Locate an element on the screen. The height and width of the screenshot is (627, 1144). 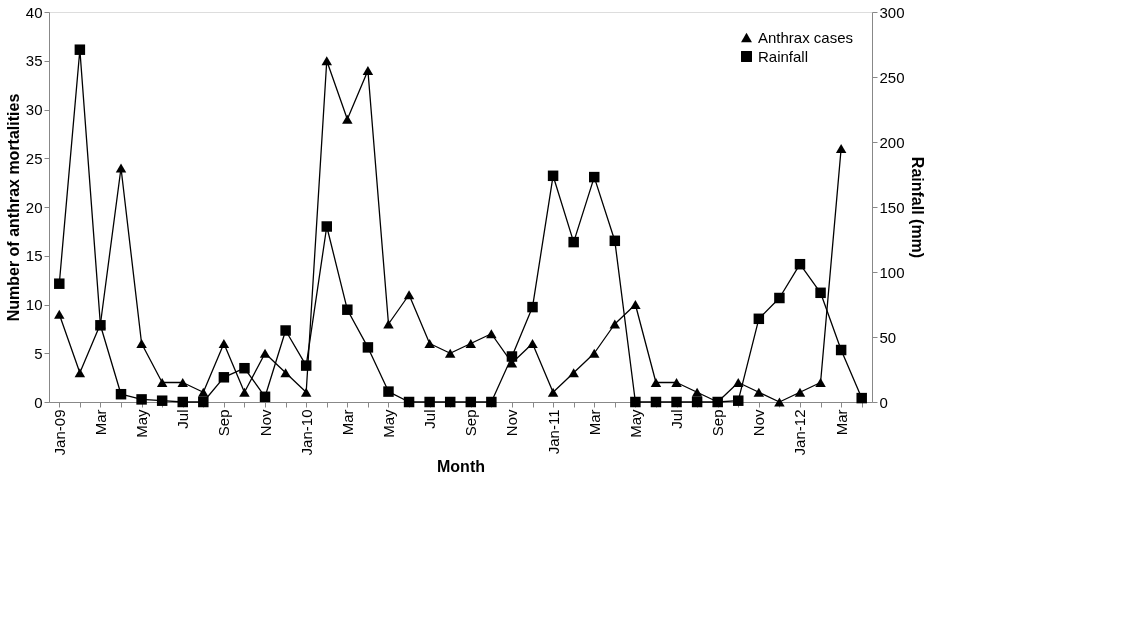
y2-axis-title: Rainfall (mm) is located at coordinates (917, 207).